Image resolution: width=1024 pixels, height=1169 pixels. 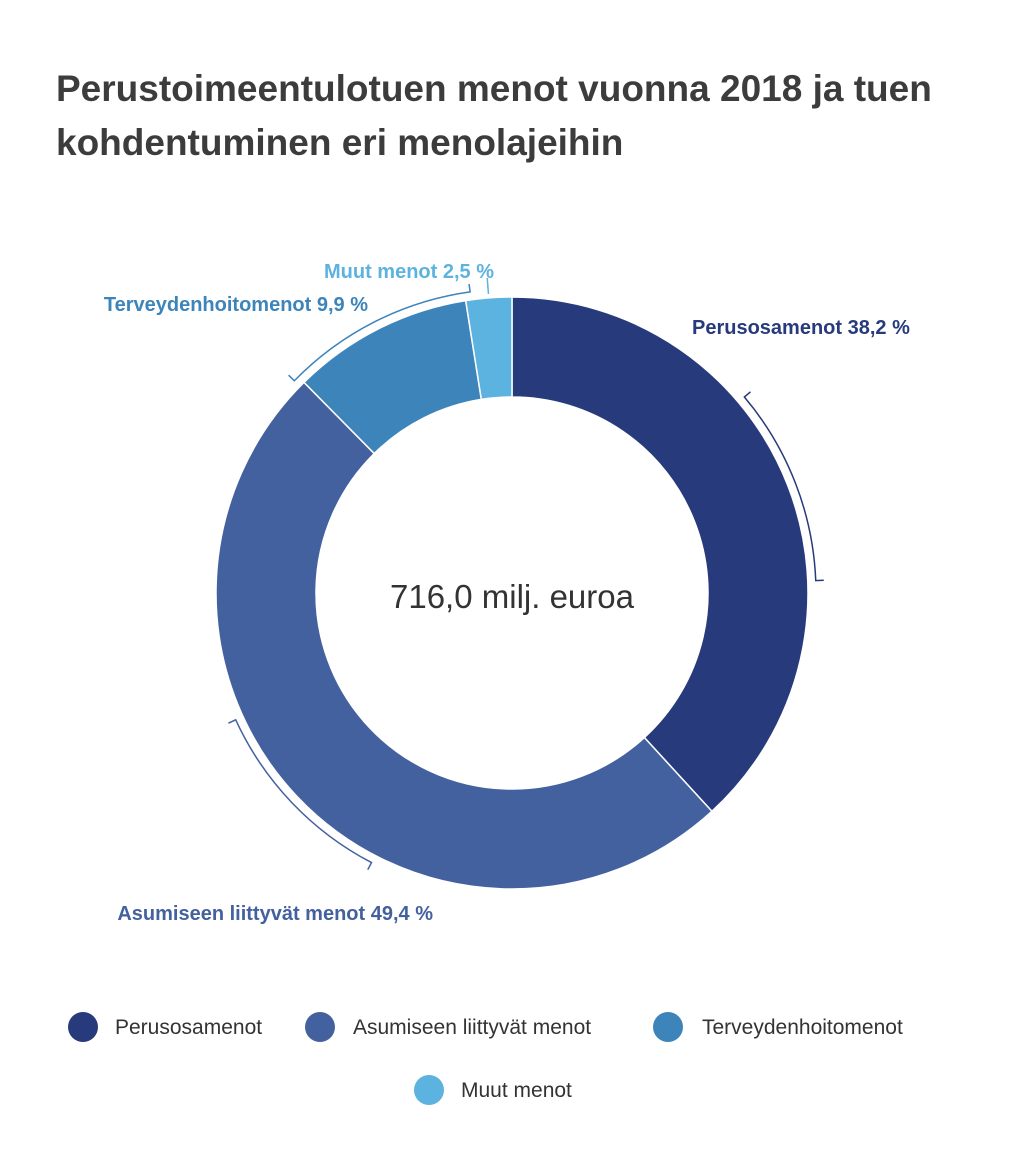 I want to click on legend-marker-asumiseen-liittyvat-menot, so click(x=320, y=1027).